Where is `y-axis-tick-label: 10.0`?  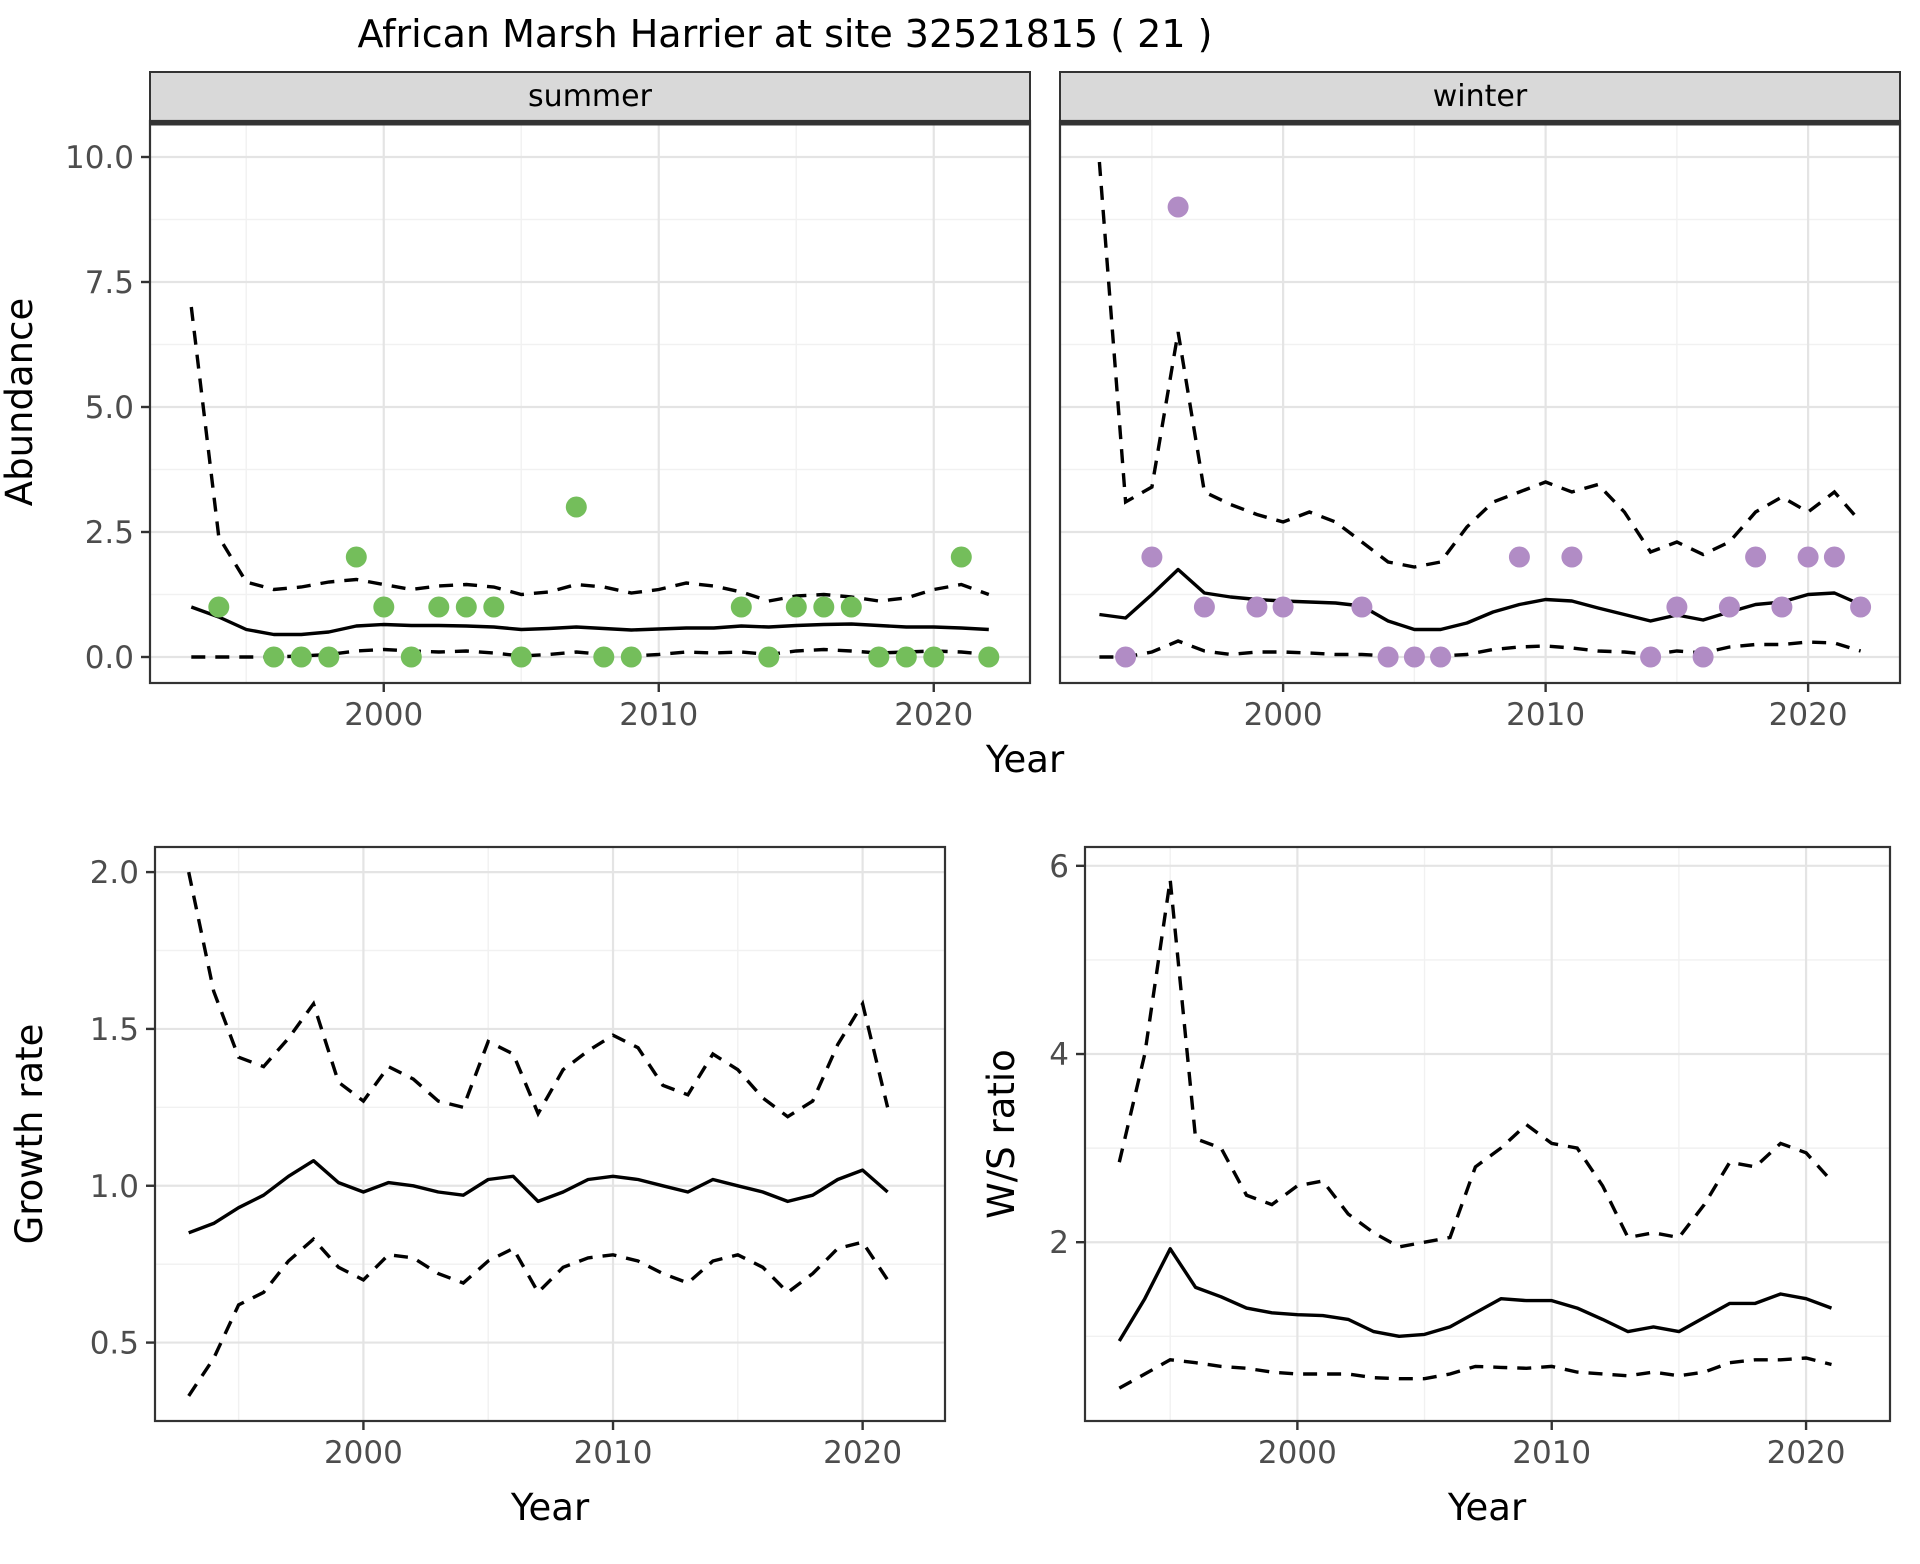 y-axis-tick-label: 10.0 is located at coordinates (99, 158).